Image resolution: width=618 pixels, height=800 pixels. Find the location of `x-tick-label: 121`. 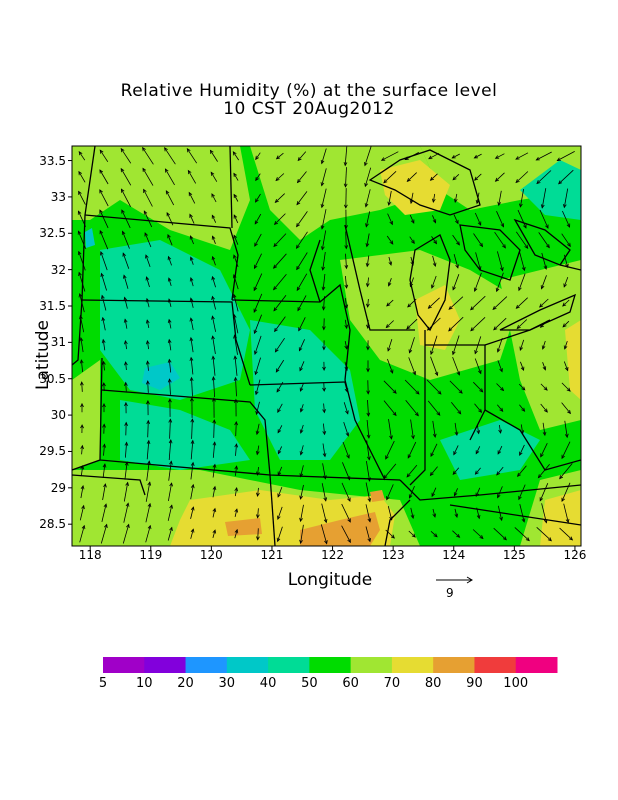

x-tick-label: 121 is located at coordinates (272, 555).